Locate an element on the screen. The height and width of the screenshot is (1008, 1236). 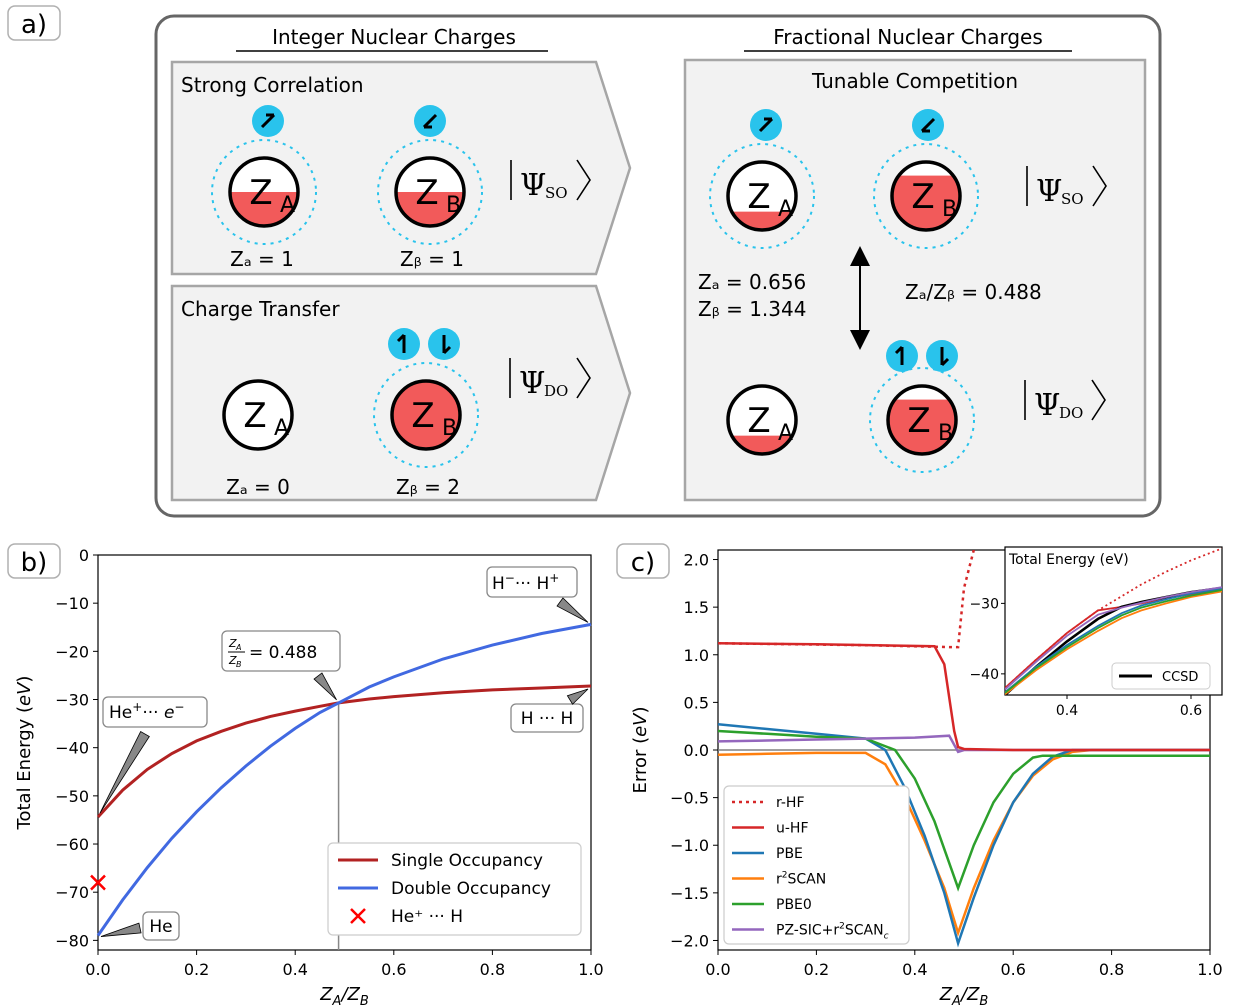
y-tick-label: −40 is located at coordinates (72, 748).